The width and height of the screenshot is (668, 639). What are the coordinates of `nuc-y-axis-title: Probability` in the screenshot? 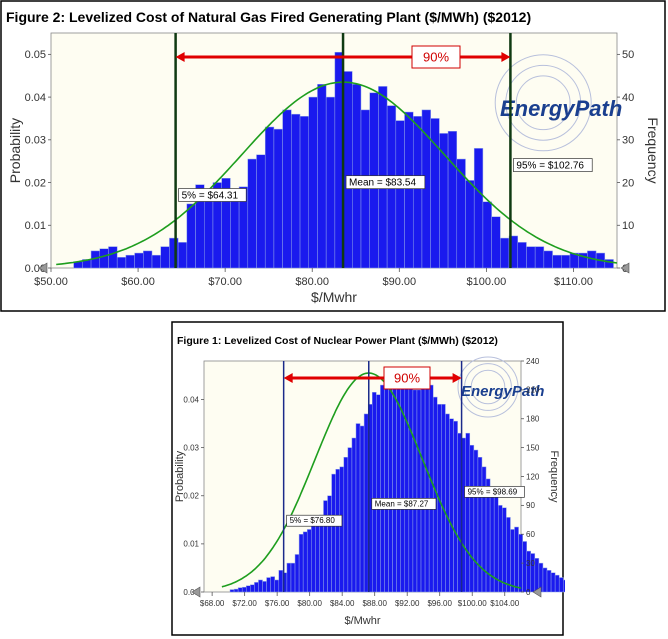 It's located at (180, 476).